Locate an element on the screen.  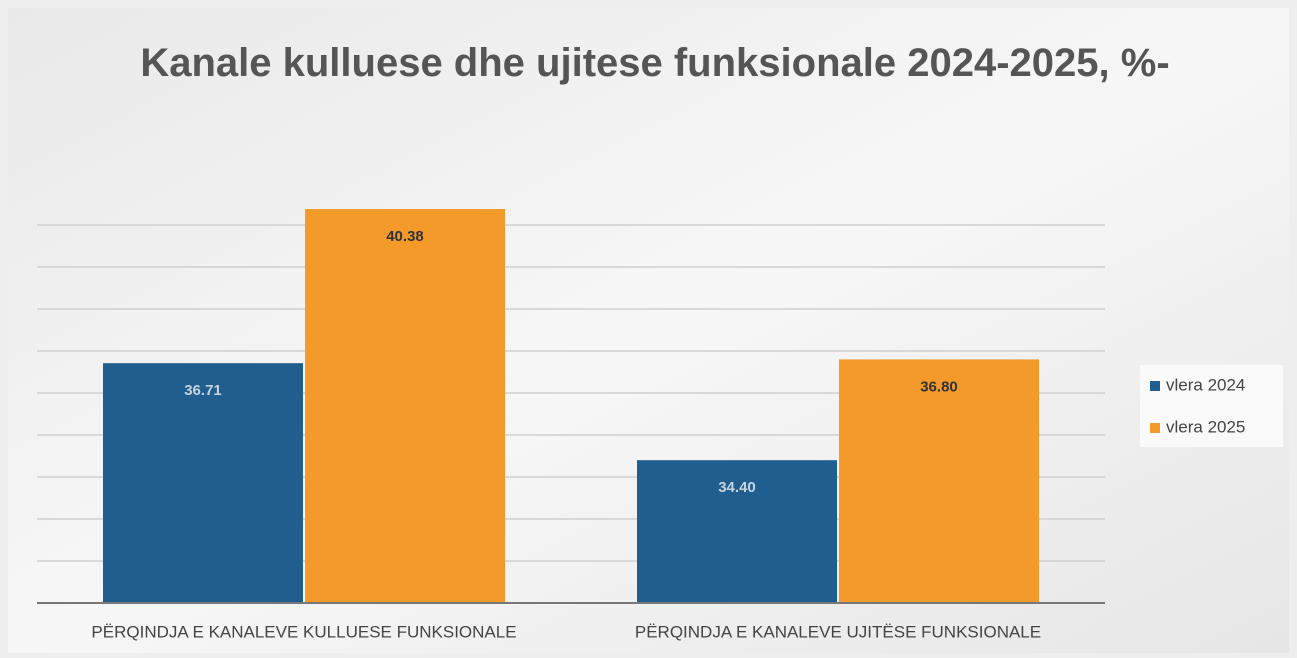
legend-label: vlera 2024 is located at coordinates (1205, 384).